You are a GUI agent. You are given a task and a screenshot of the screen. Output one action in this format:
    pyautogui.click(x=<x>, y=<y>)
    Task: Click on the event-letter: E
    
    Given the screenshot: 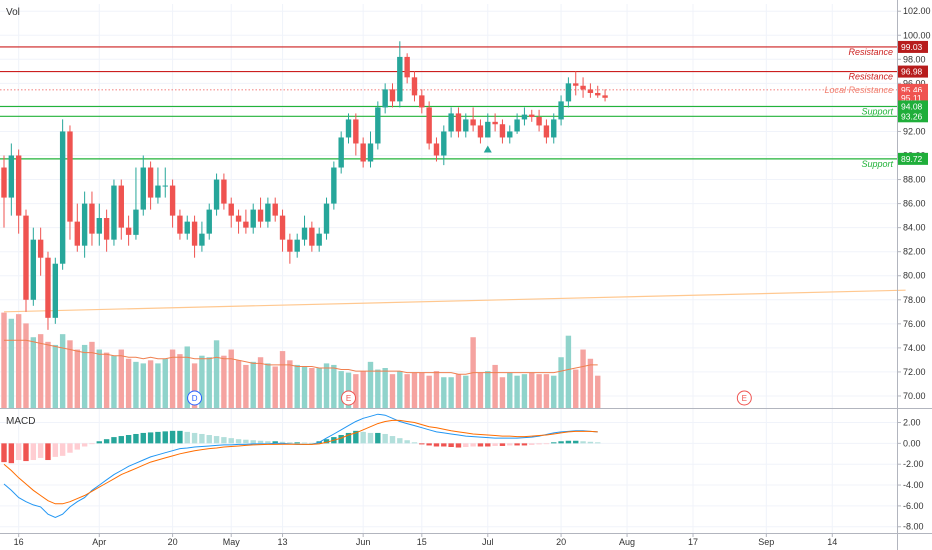 What is the action you would take?
    pyautogui.click(x=744, y=398)
    